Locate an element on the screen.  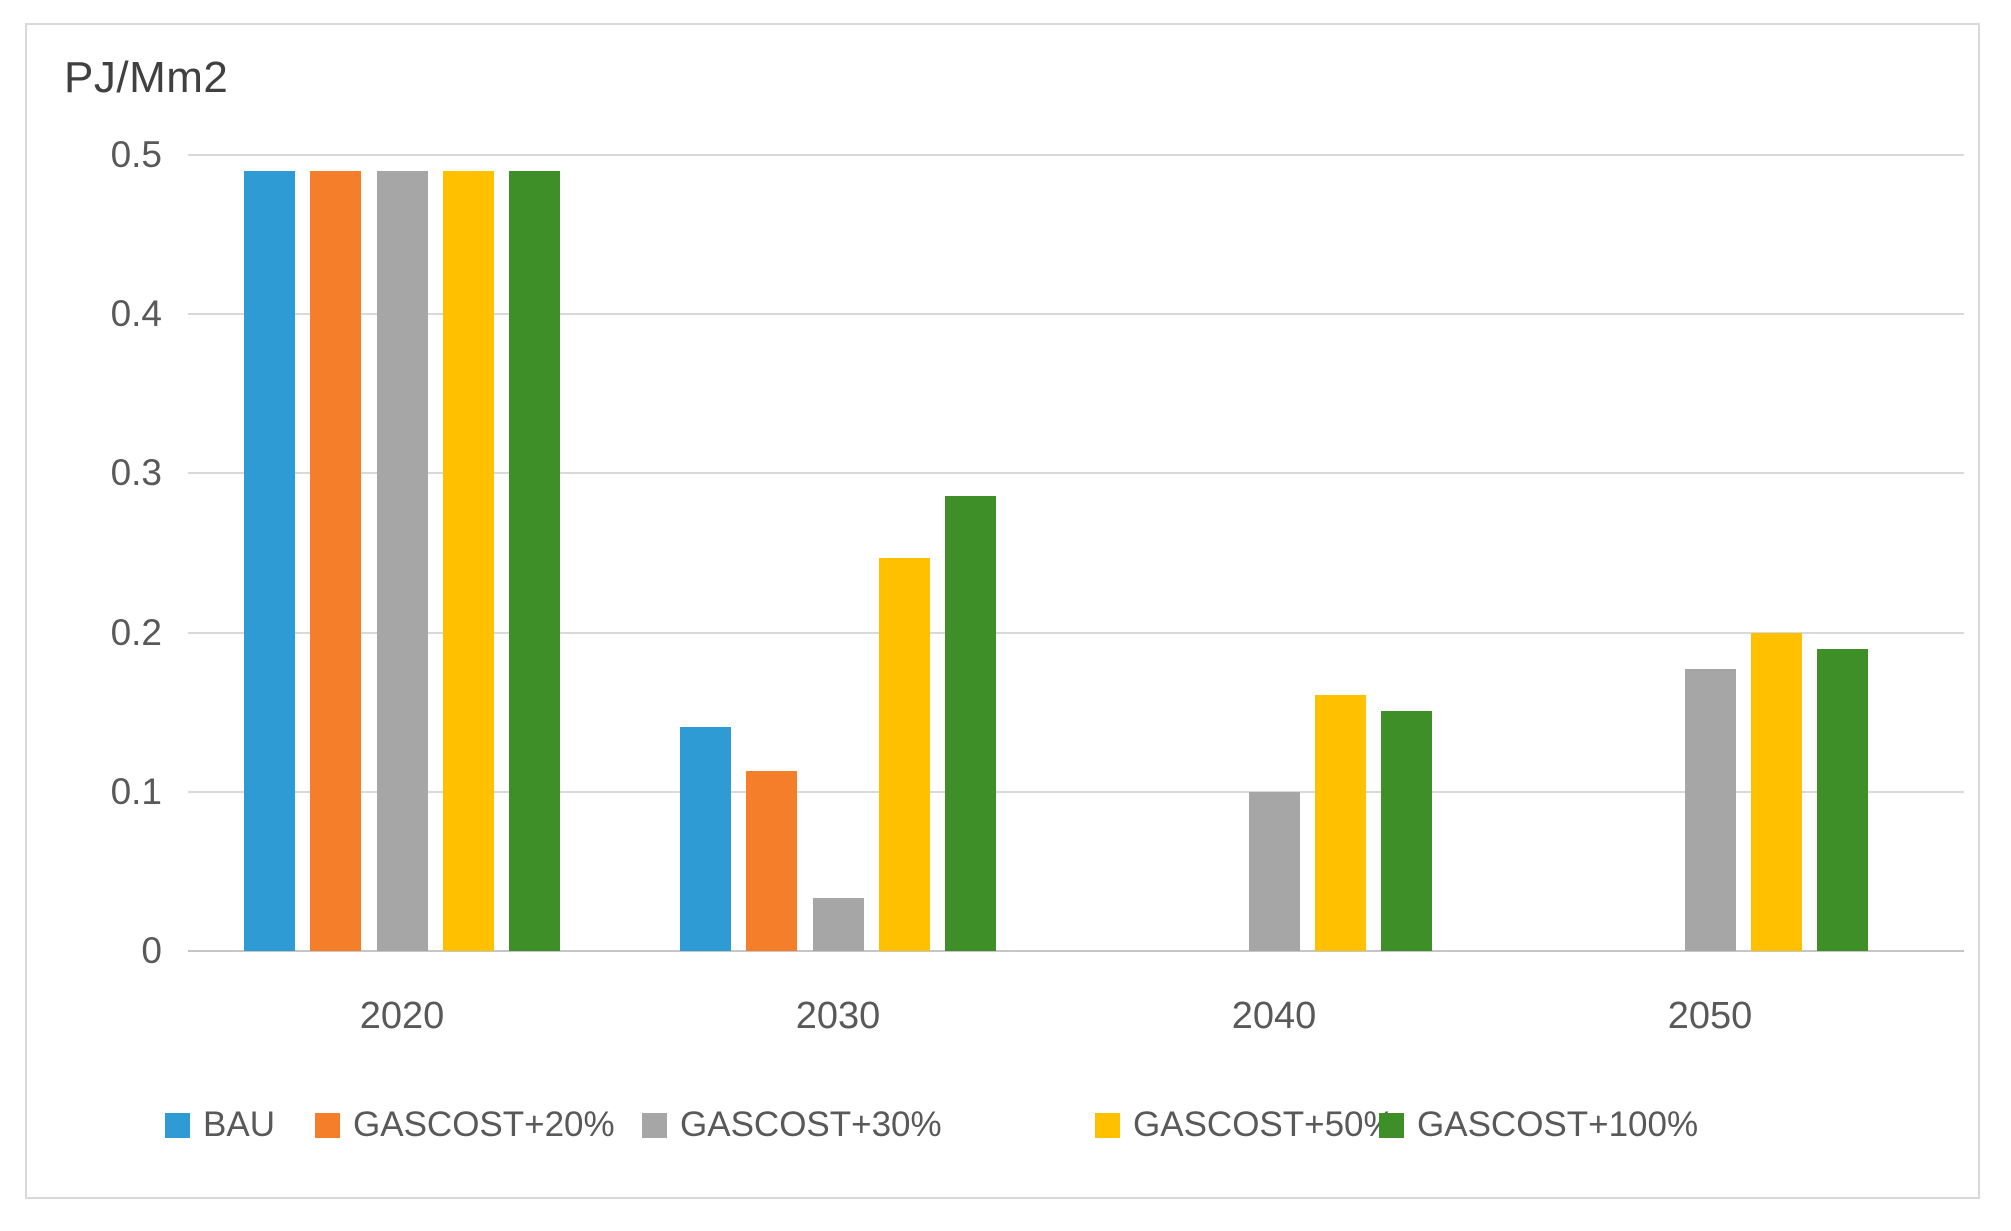
legend-label: GASCOST+30% is located at coordinates (811, 1124).